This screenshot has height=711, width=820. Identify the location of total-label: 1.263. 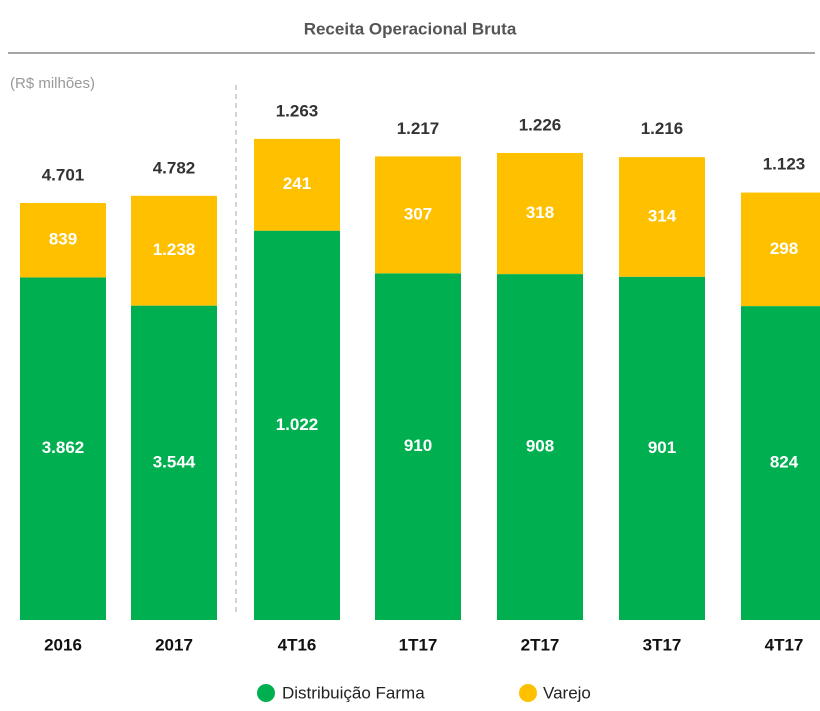
(297, 110).